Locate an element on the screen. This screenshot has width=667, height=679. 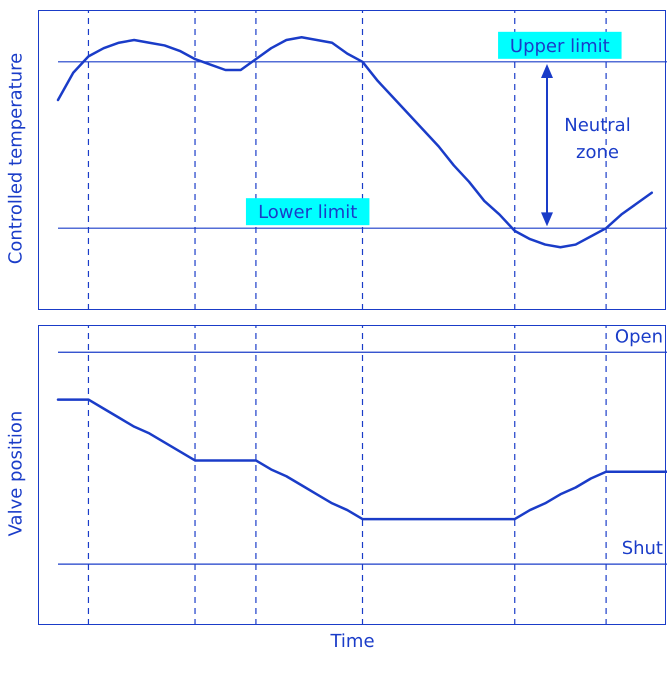
ref-line-label: Lower limit is located at coordinates (308, 213).